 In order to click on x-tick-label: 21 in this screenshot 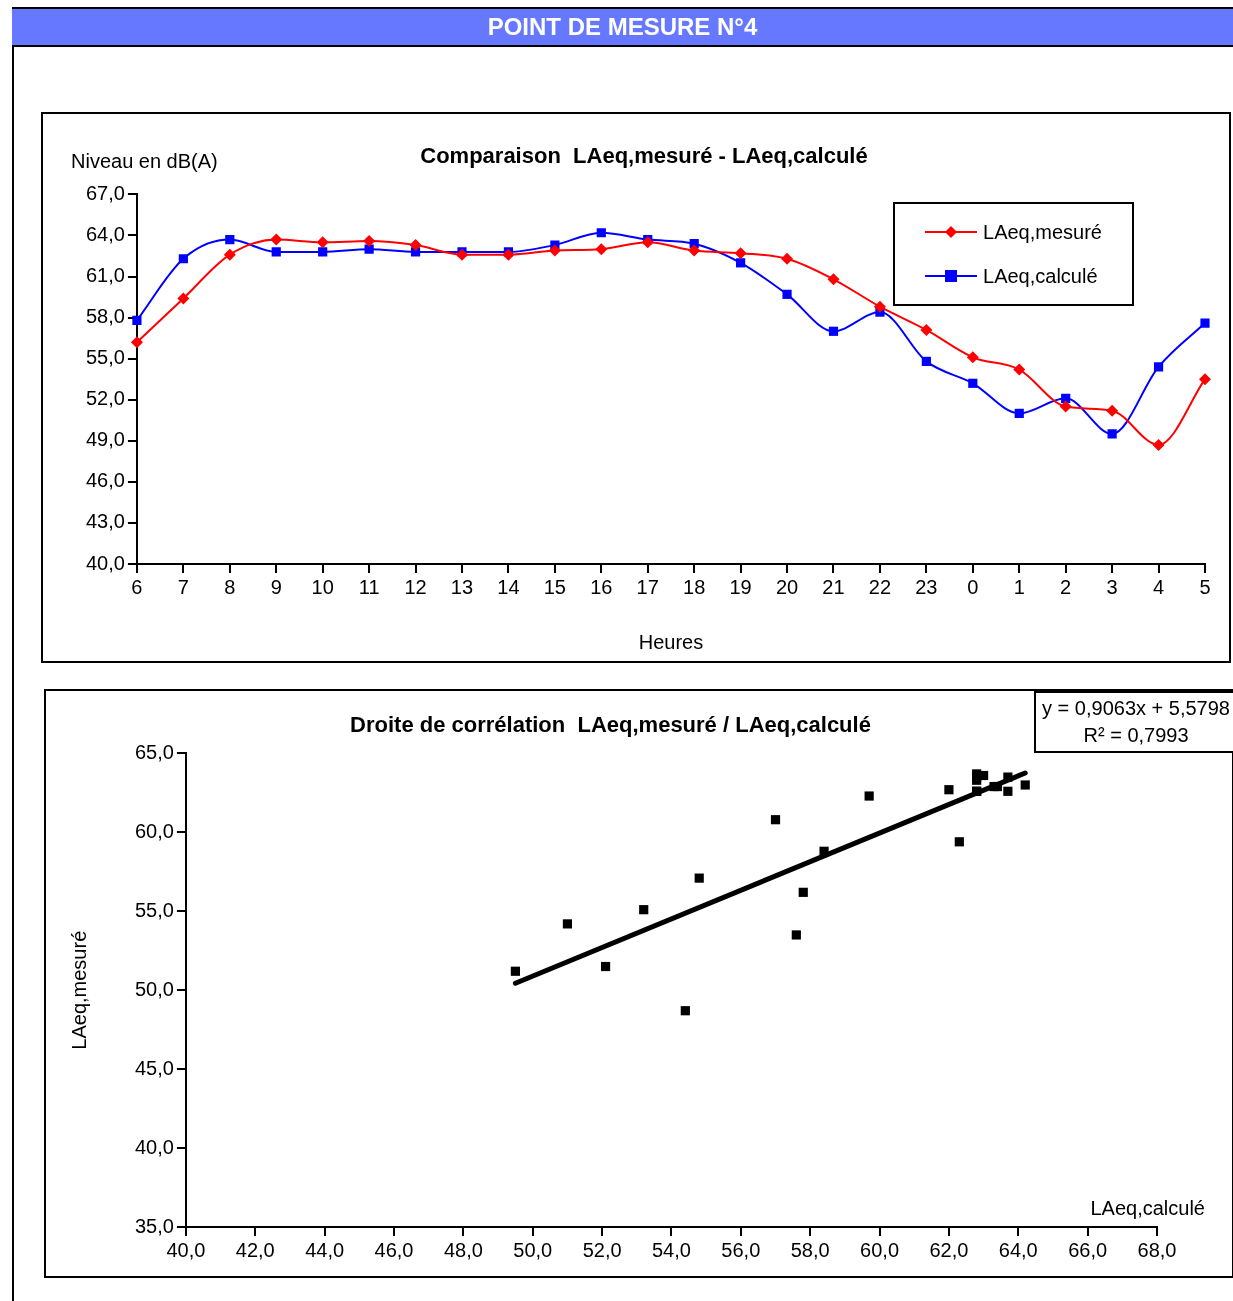, I will do `click(833, 586)`.